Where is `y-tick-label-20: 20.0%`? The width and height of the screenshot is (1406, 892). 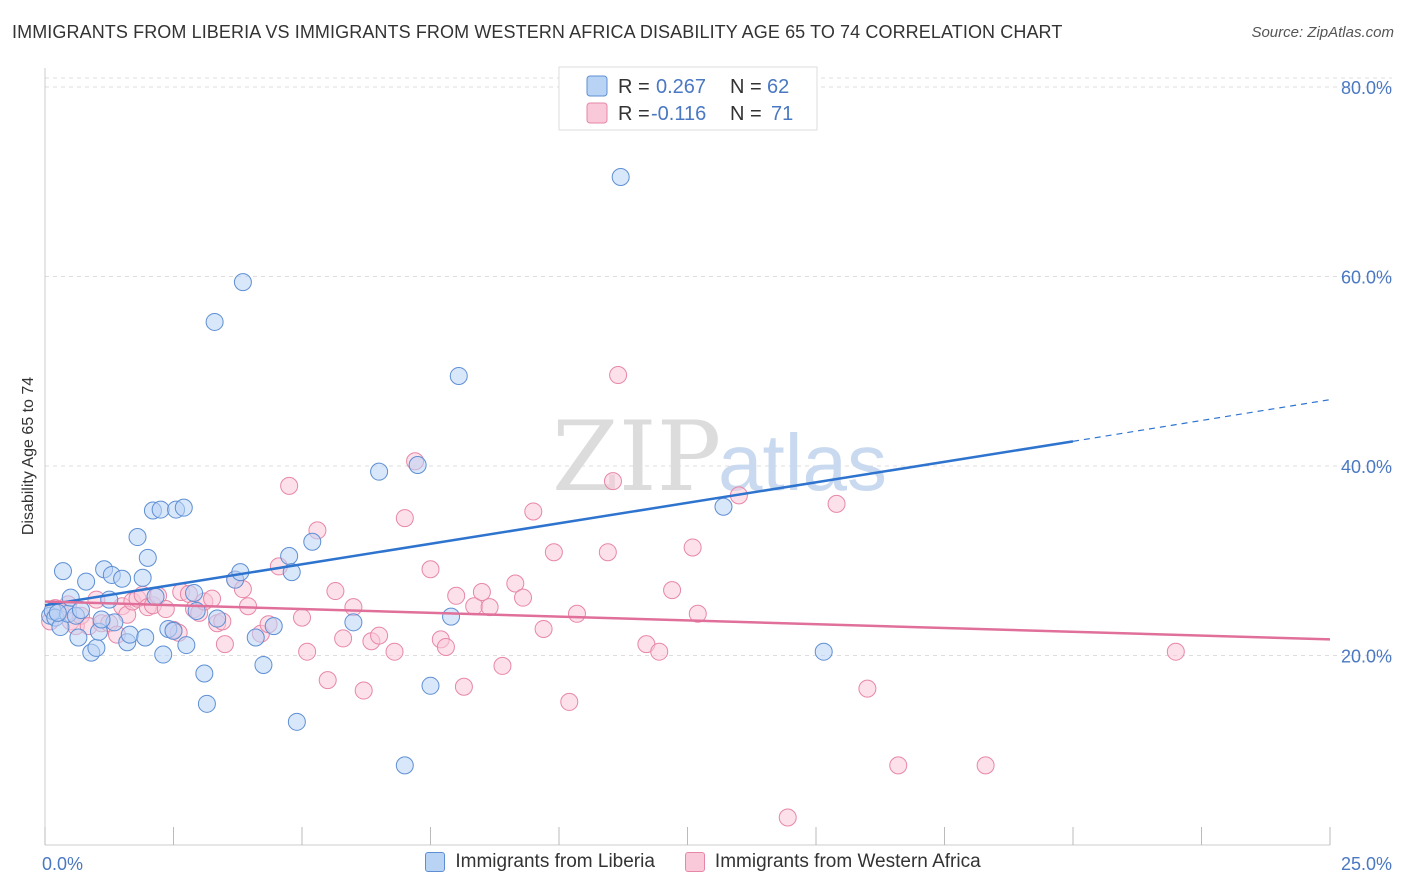
y-tick-label-20: 20.0% is located at coordinates (1366, 656).